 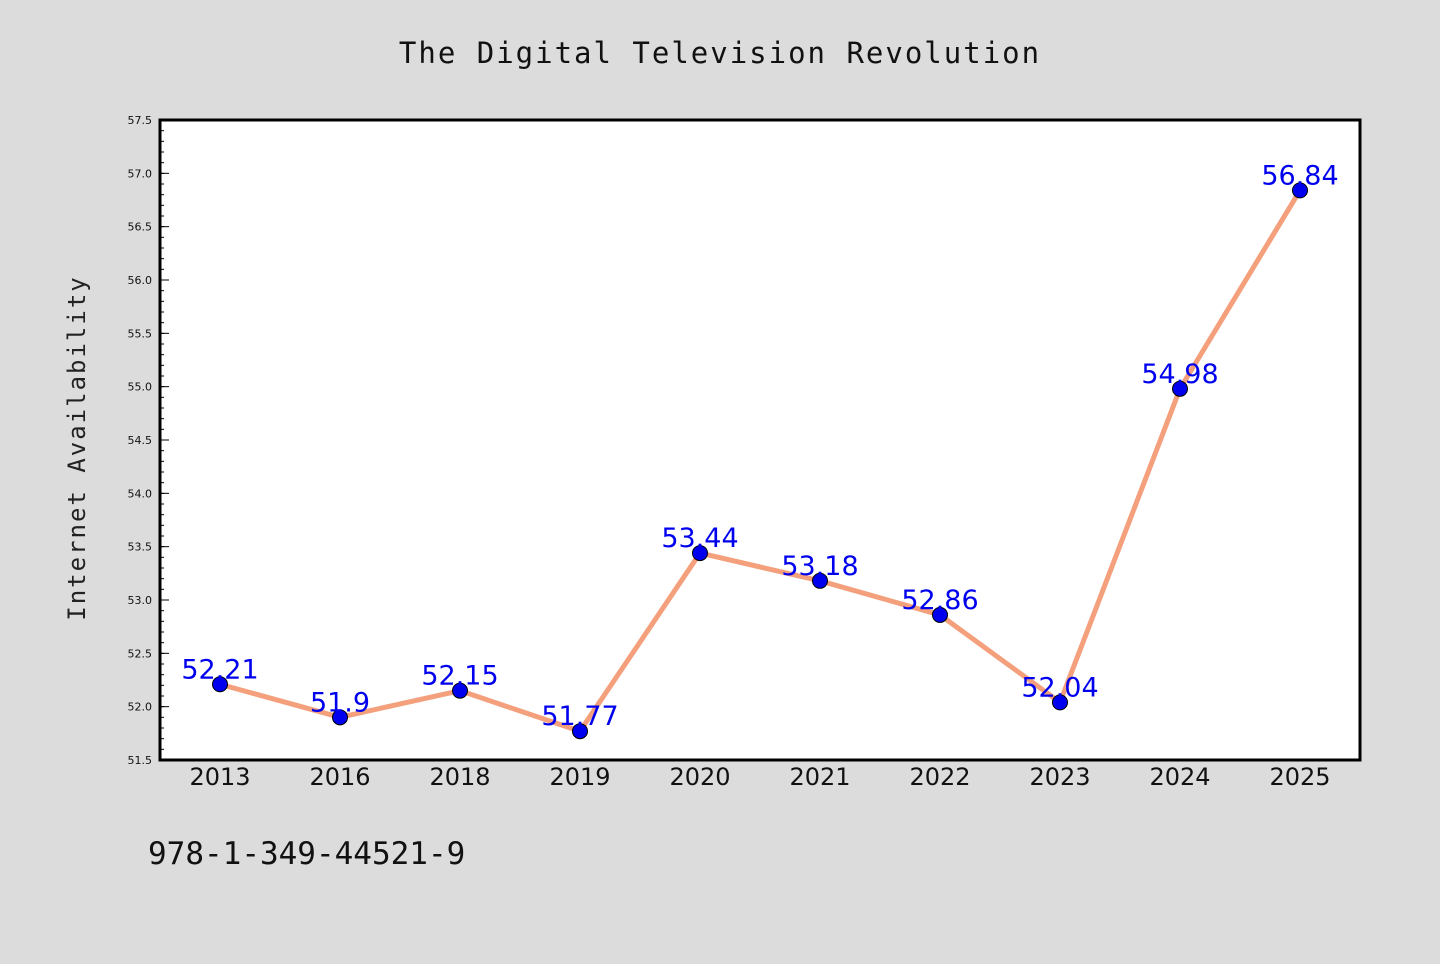 I want to click on y-tick-label: 57.5, so click(x=140, y=120).